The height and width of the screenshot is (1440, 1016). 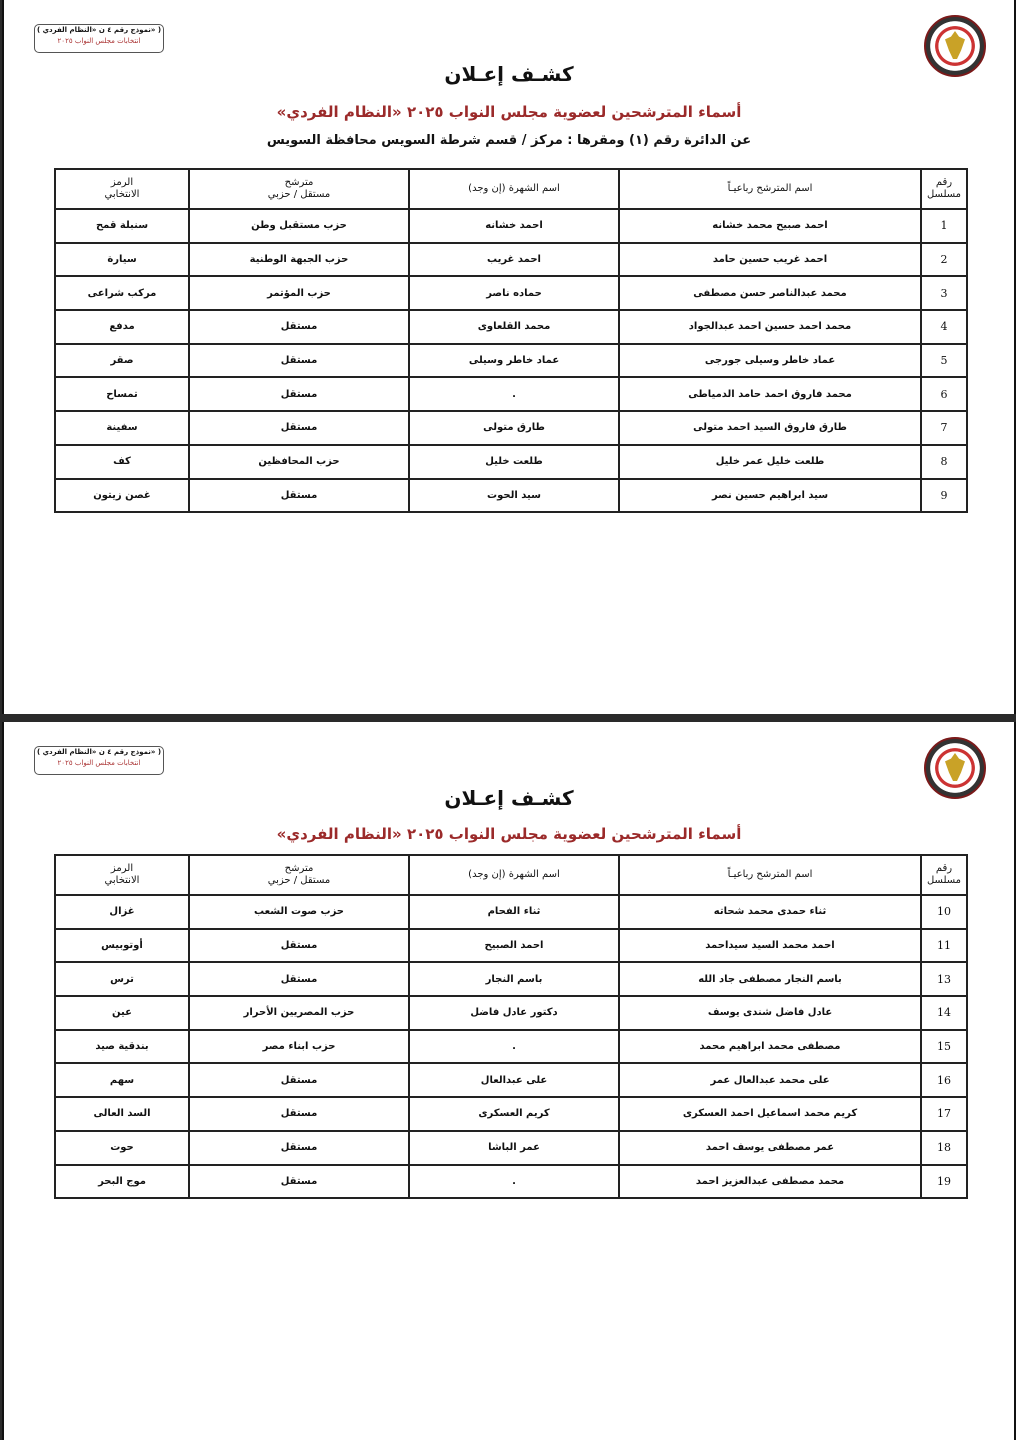 I want to click on nickname-cell: سيد الحوت, so click(x=514, y=495).